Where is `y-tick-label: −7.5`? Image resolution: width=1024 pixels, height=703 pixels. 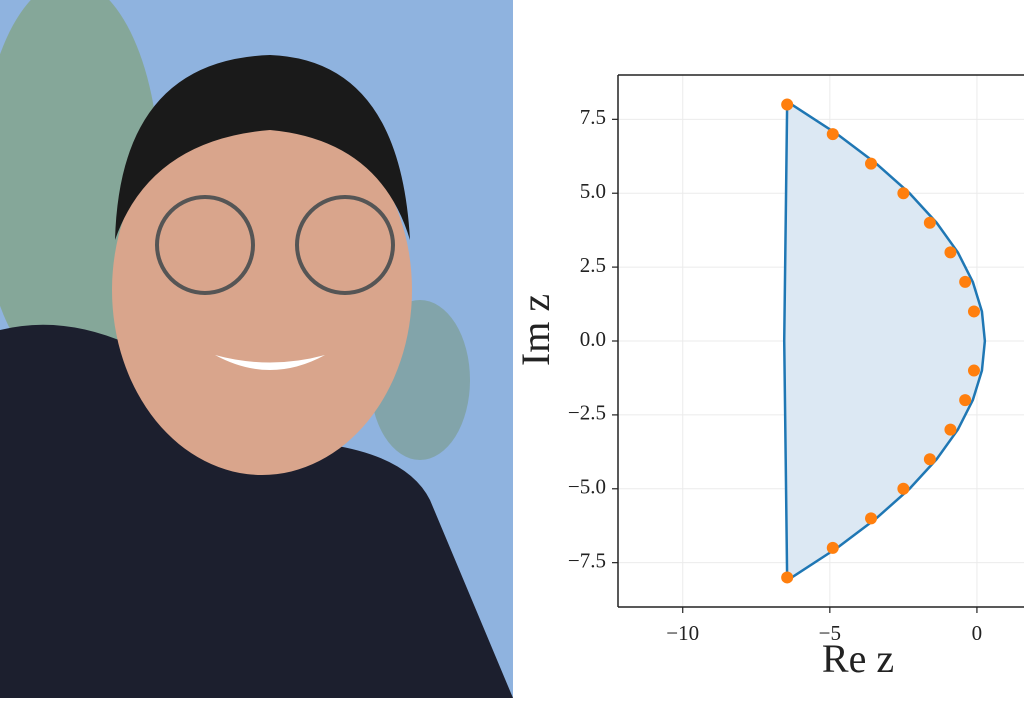
y-tick-label: −7.5 is located at coordinates (587, 560).